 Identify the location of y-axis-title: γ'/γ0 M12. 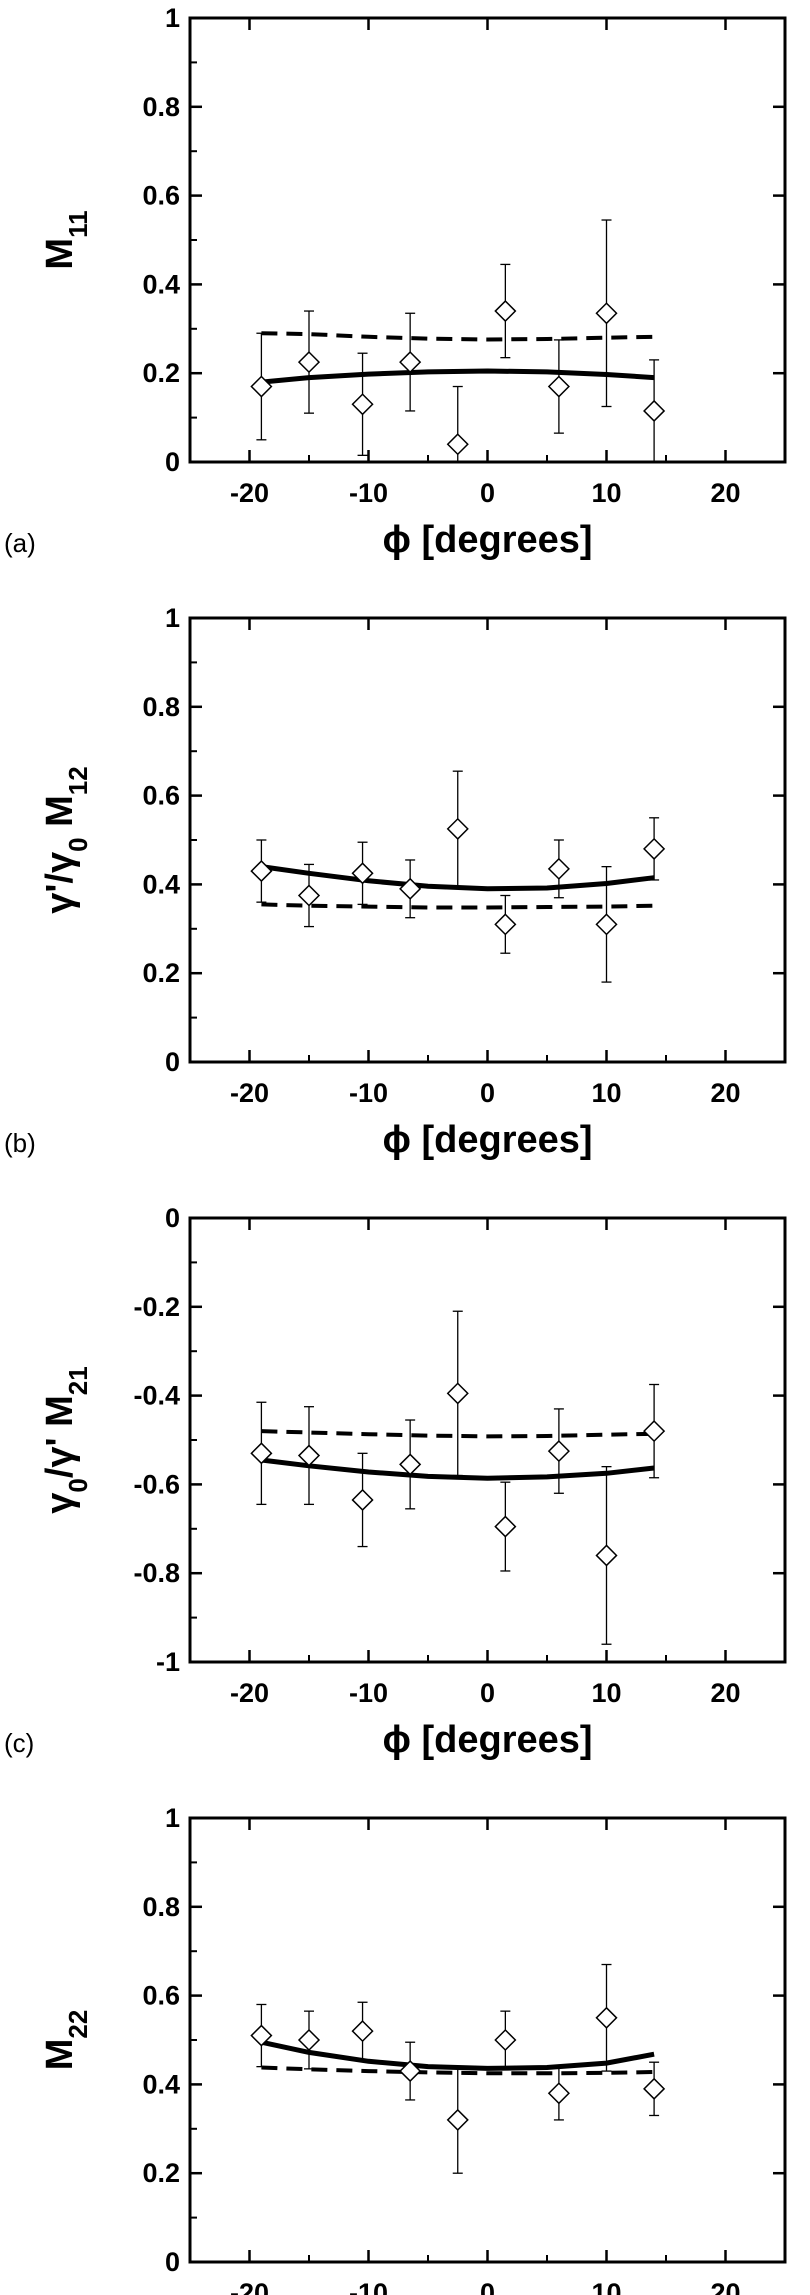
(66, 839).